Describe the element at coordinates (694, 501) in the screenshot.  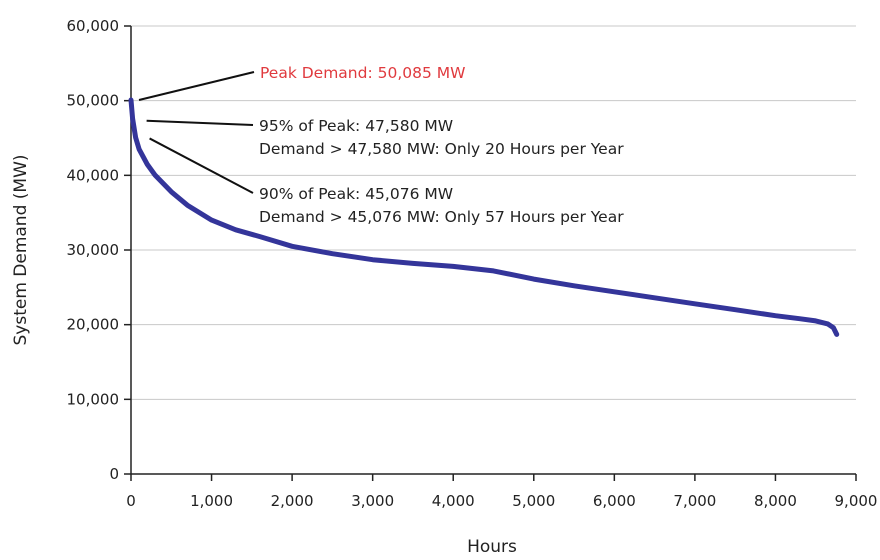
I see `x-tick-label: 7,000` at that location.